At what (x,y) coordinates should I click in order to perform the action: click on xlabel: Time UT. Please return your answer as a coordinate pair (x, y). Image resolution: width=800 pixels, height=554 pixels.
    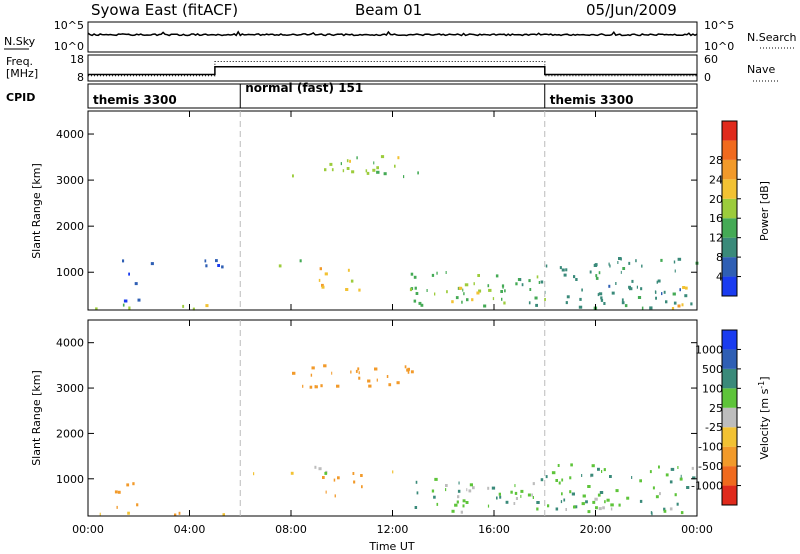
    Looking at the image, I should click on (391, 546).